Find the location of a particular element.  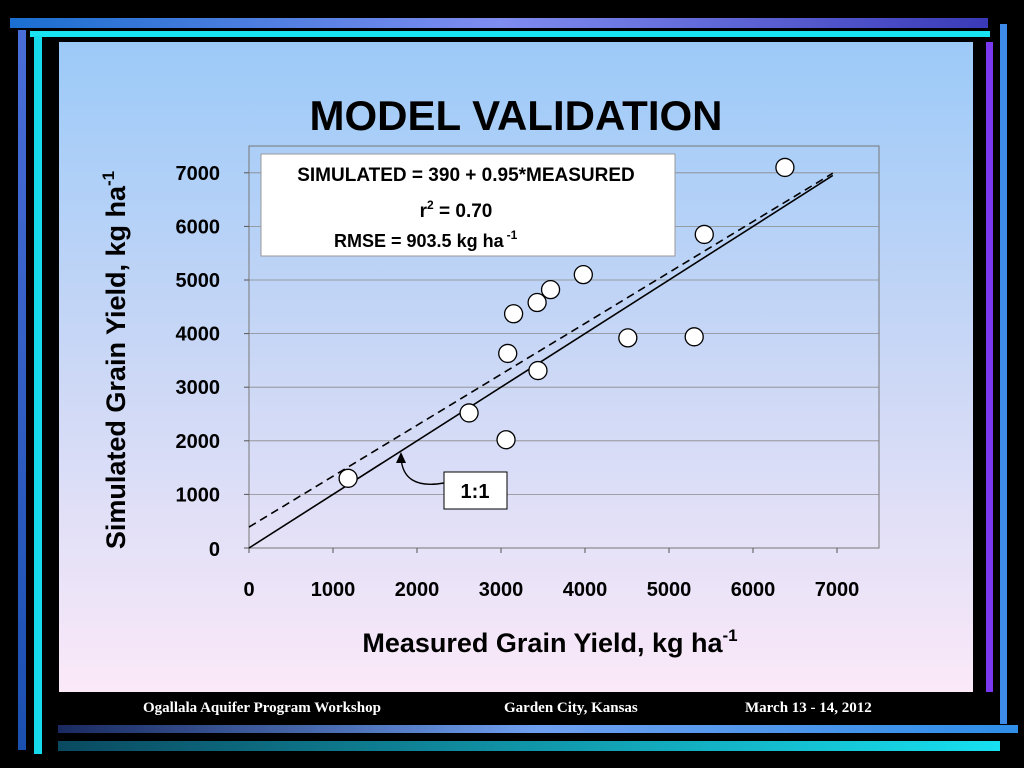

frame-bar-top-cyan is located at coordinates (510, 34).